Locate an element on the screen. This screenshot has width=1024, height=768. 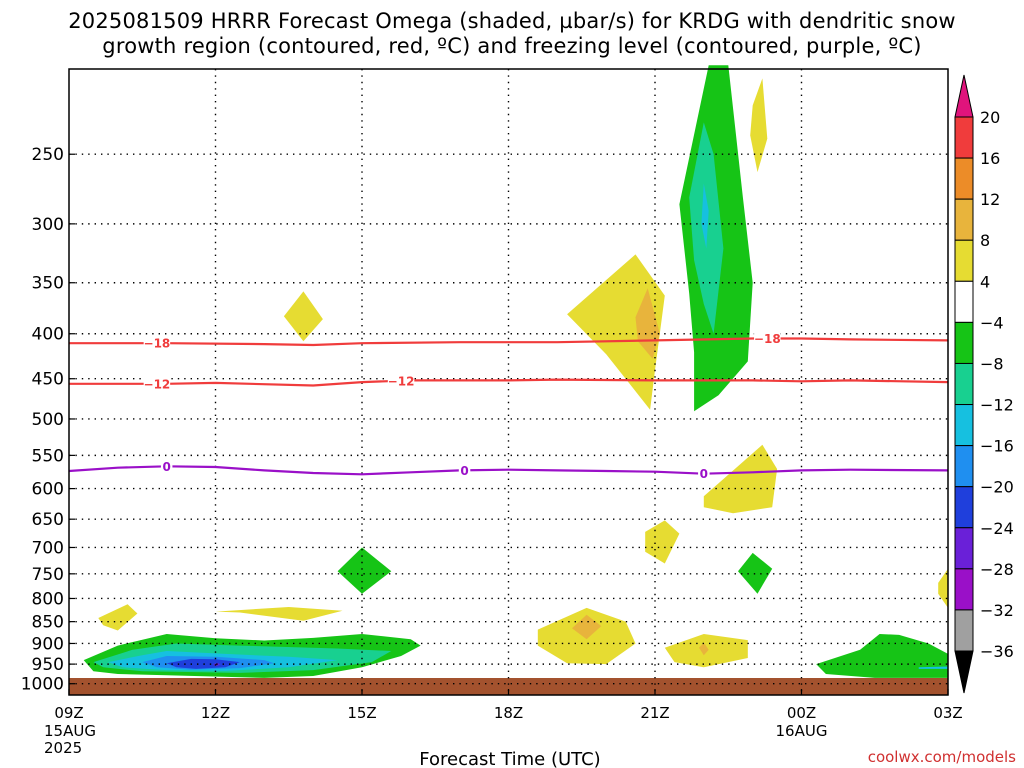
contour-label-0-2: 0 is located at coordinates (704, 474).